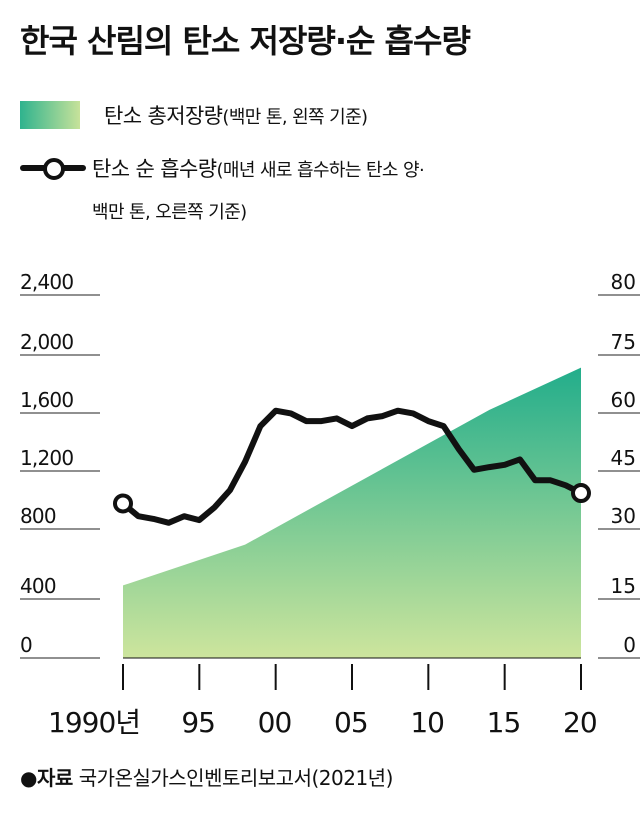 This screenshot has width=640, height=817. I want to click on legend-line-marker, so click(53, 168).